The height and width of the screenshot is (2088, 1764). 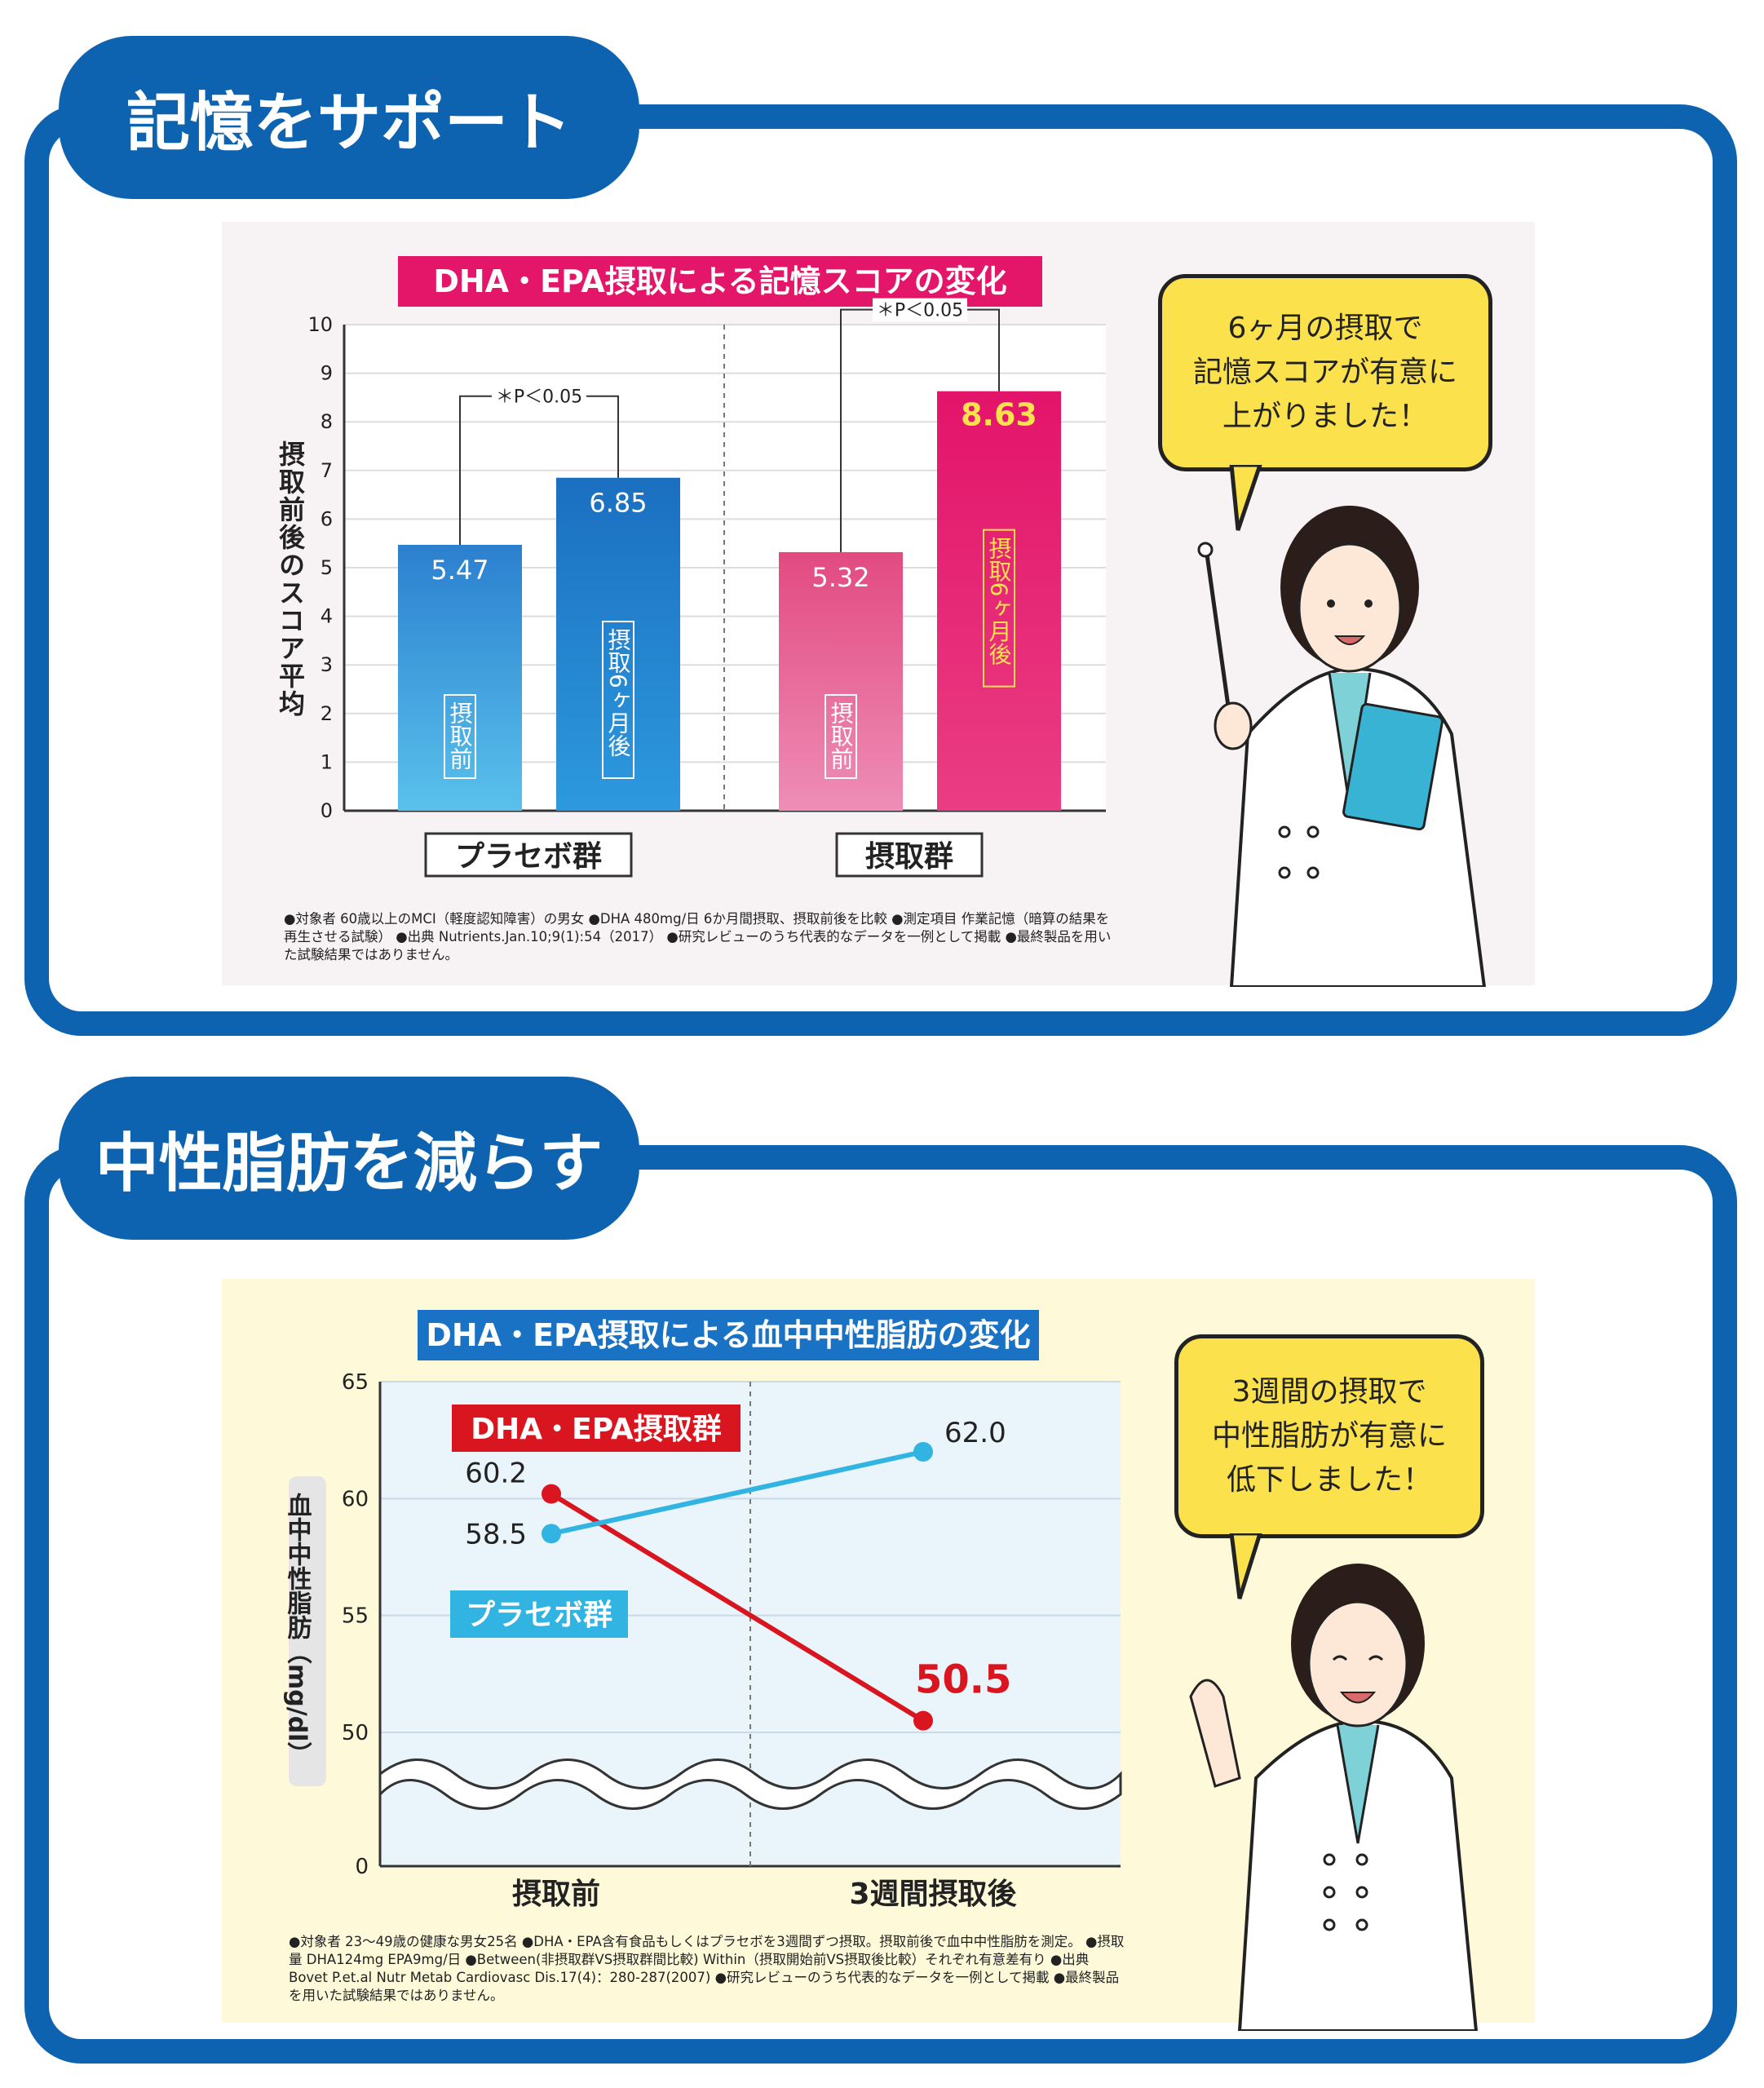 I want to click on axis-break-wave, so click(x=750, y=1784).